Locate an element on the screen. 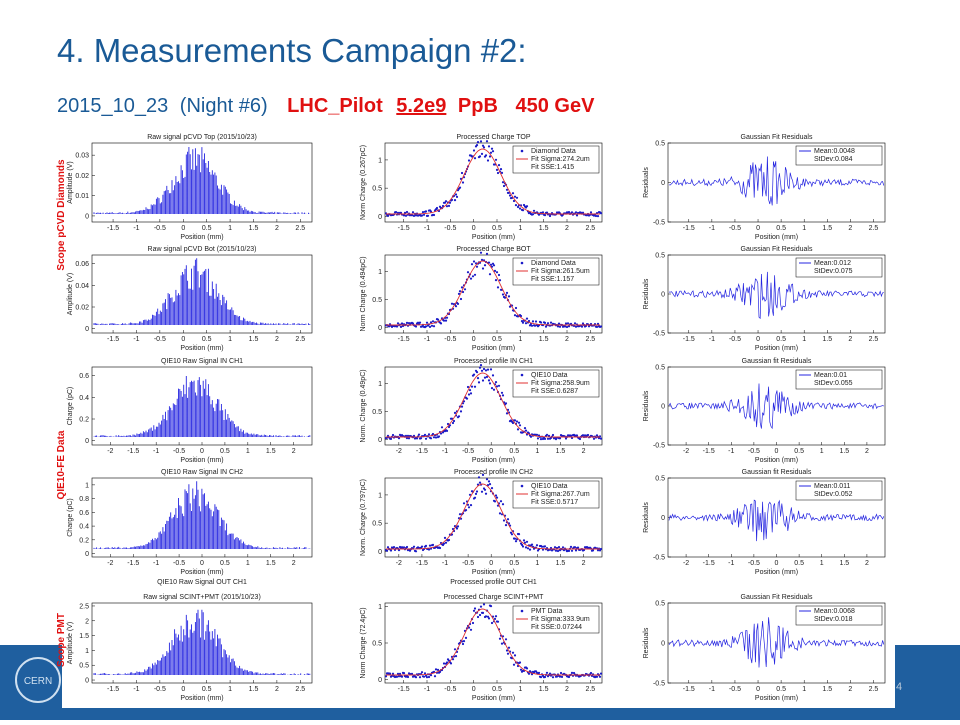 The height and width of the screenshot is (725, 960). histogram-trace is located at coordinates (202, 180).